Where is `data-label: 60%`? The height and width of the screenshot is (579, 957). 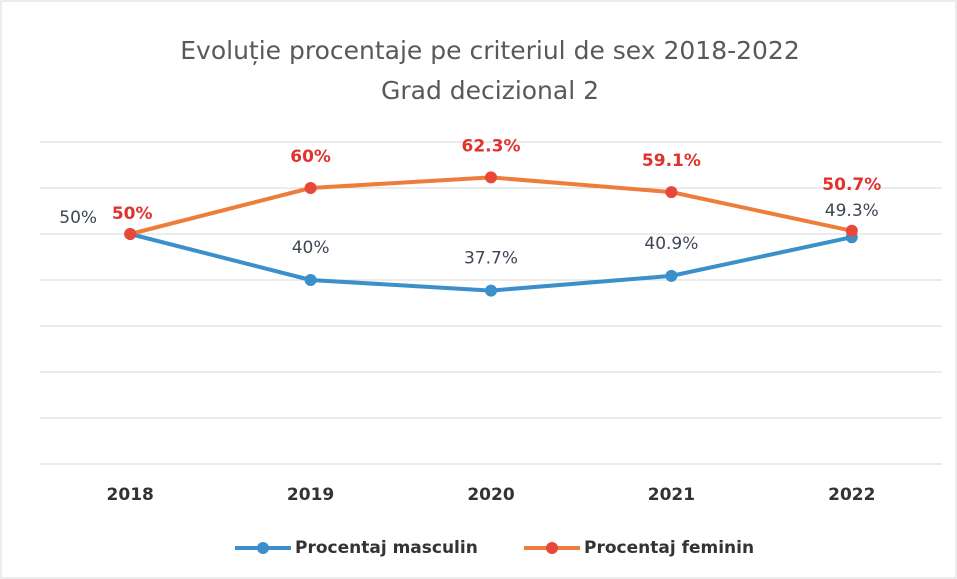 data-label: 60% is located at coordinates (310, 157).